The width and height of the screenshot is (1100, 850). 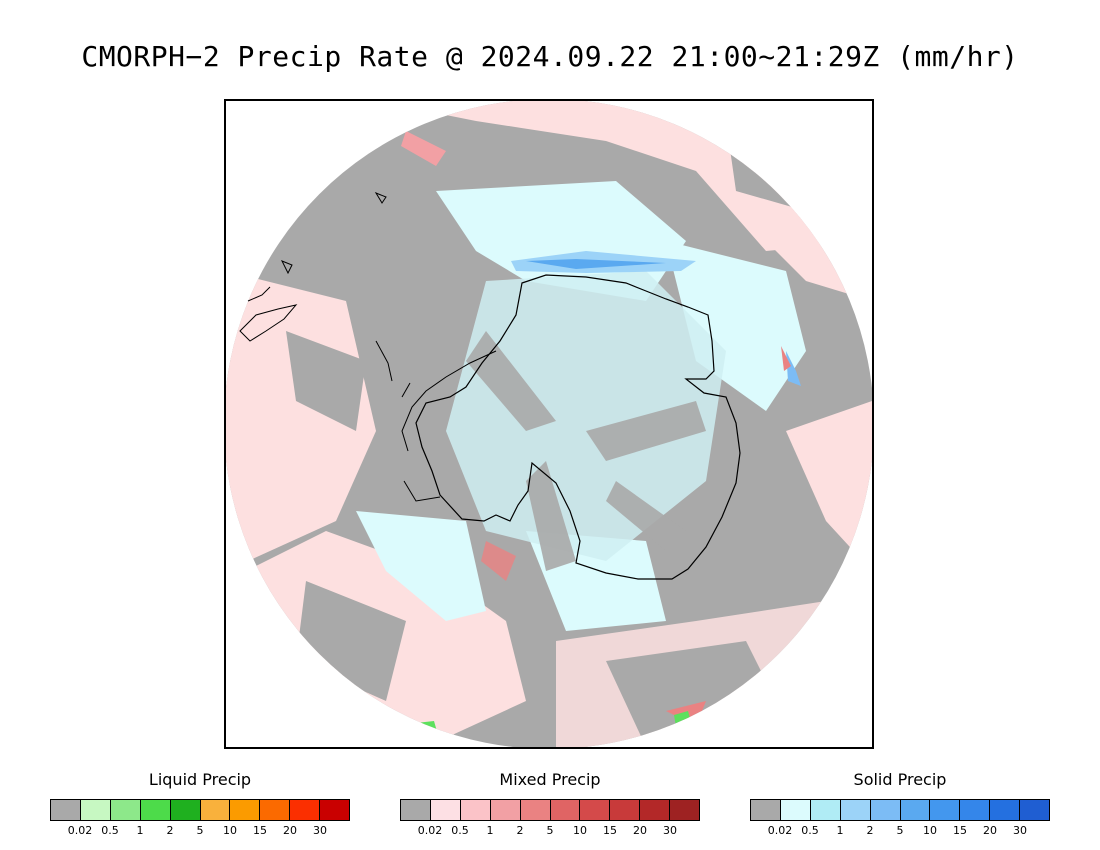 I want to click on mixed-spot-south, so click(x=498, y=561).